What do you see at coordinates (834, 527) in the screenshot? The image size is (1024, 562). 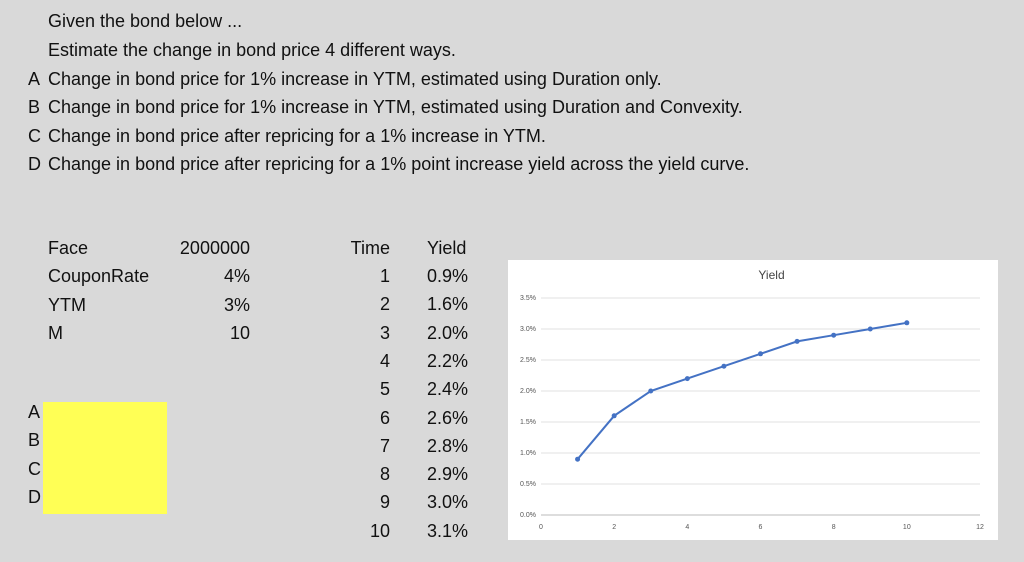 I see `x-tick-label: 8` at bounding box center [834, 527].